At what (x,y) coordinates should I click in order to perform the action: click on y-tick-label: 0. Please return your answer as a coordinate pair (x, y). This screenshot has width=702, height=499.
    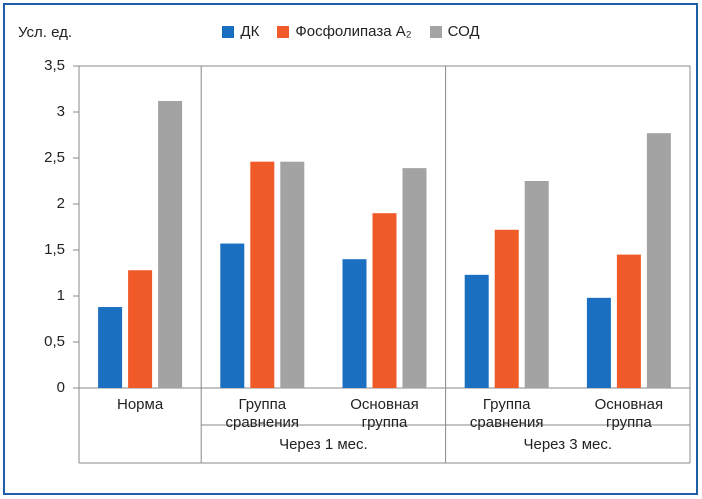
    Looking at the image, I should click on (61, 387).